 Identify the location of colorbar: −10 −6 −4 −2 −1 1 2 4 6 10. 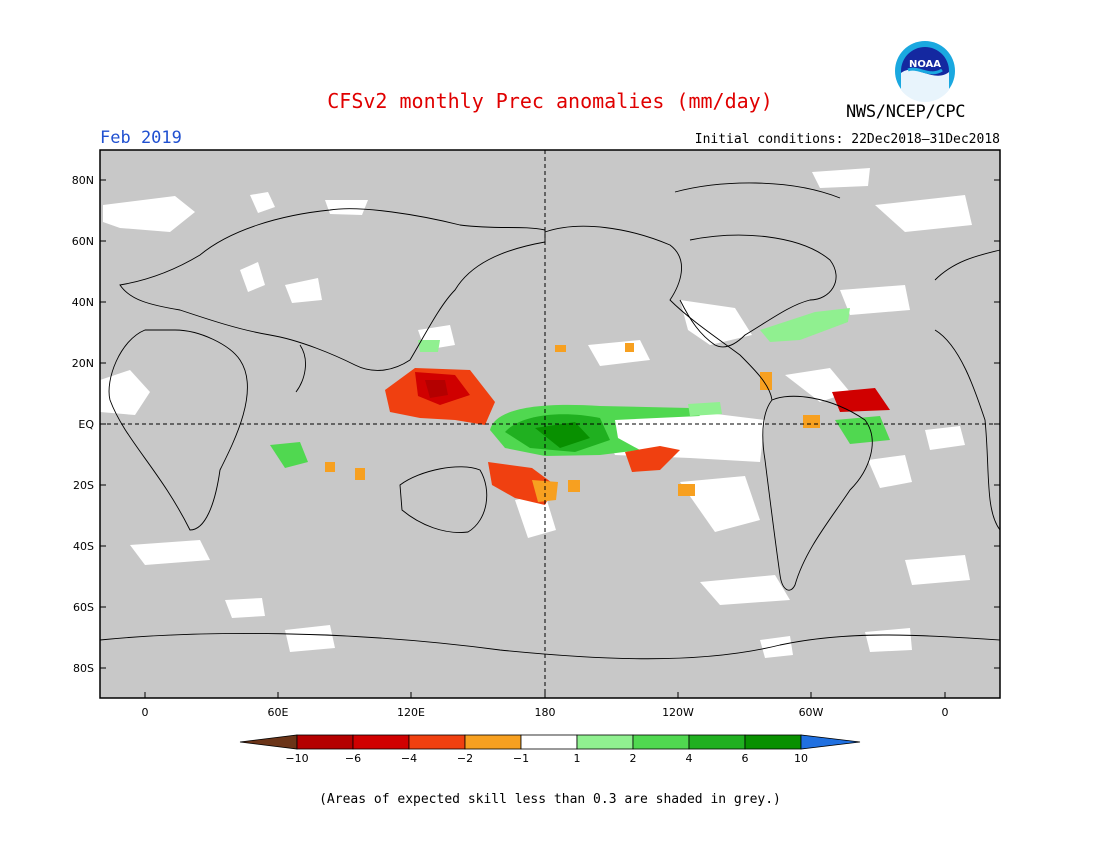
(550, 749).